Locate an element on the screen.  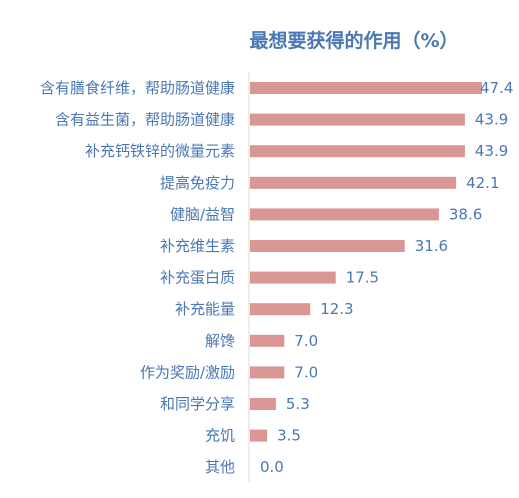
category-label: 健脑/益智 is located at coordinates (202, 214).